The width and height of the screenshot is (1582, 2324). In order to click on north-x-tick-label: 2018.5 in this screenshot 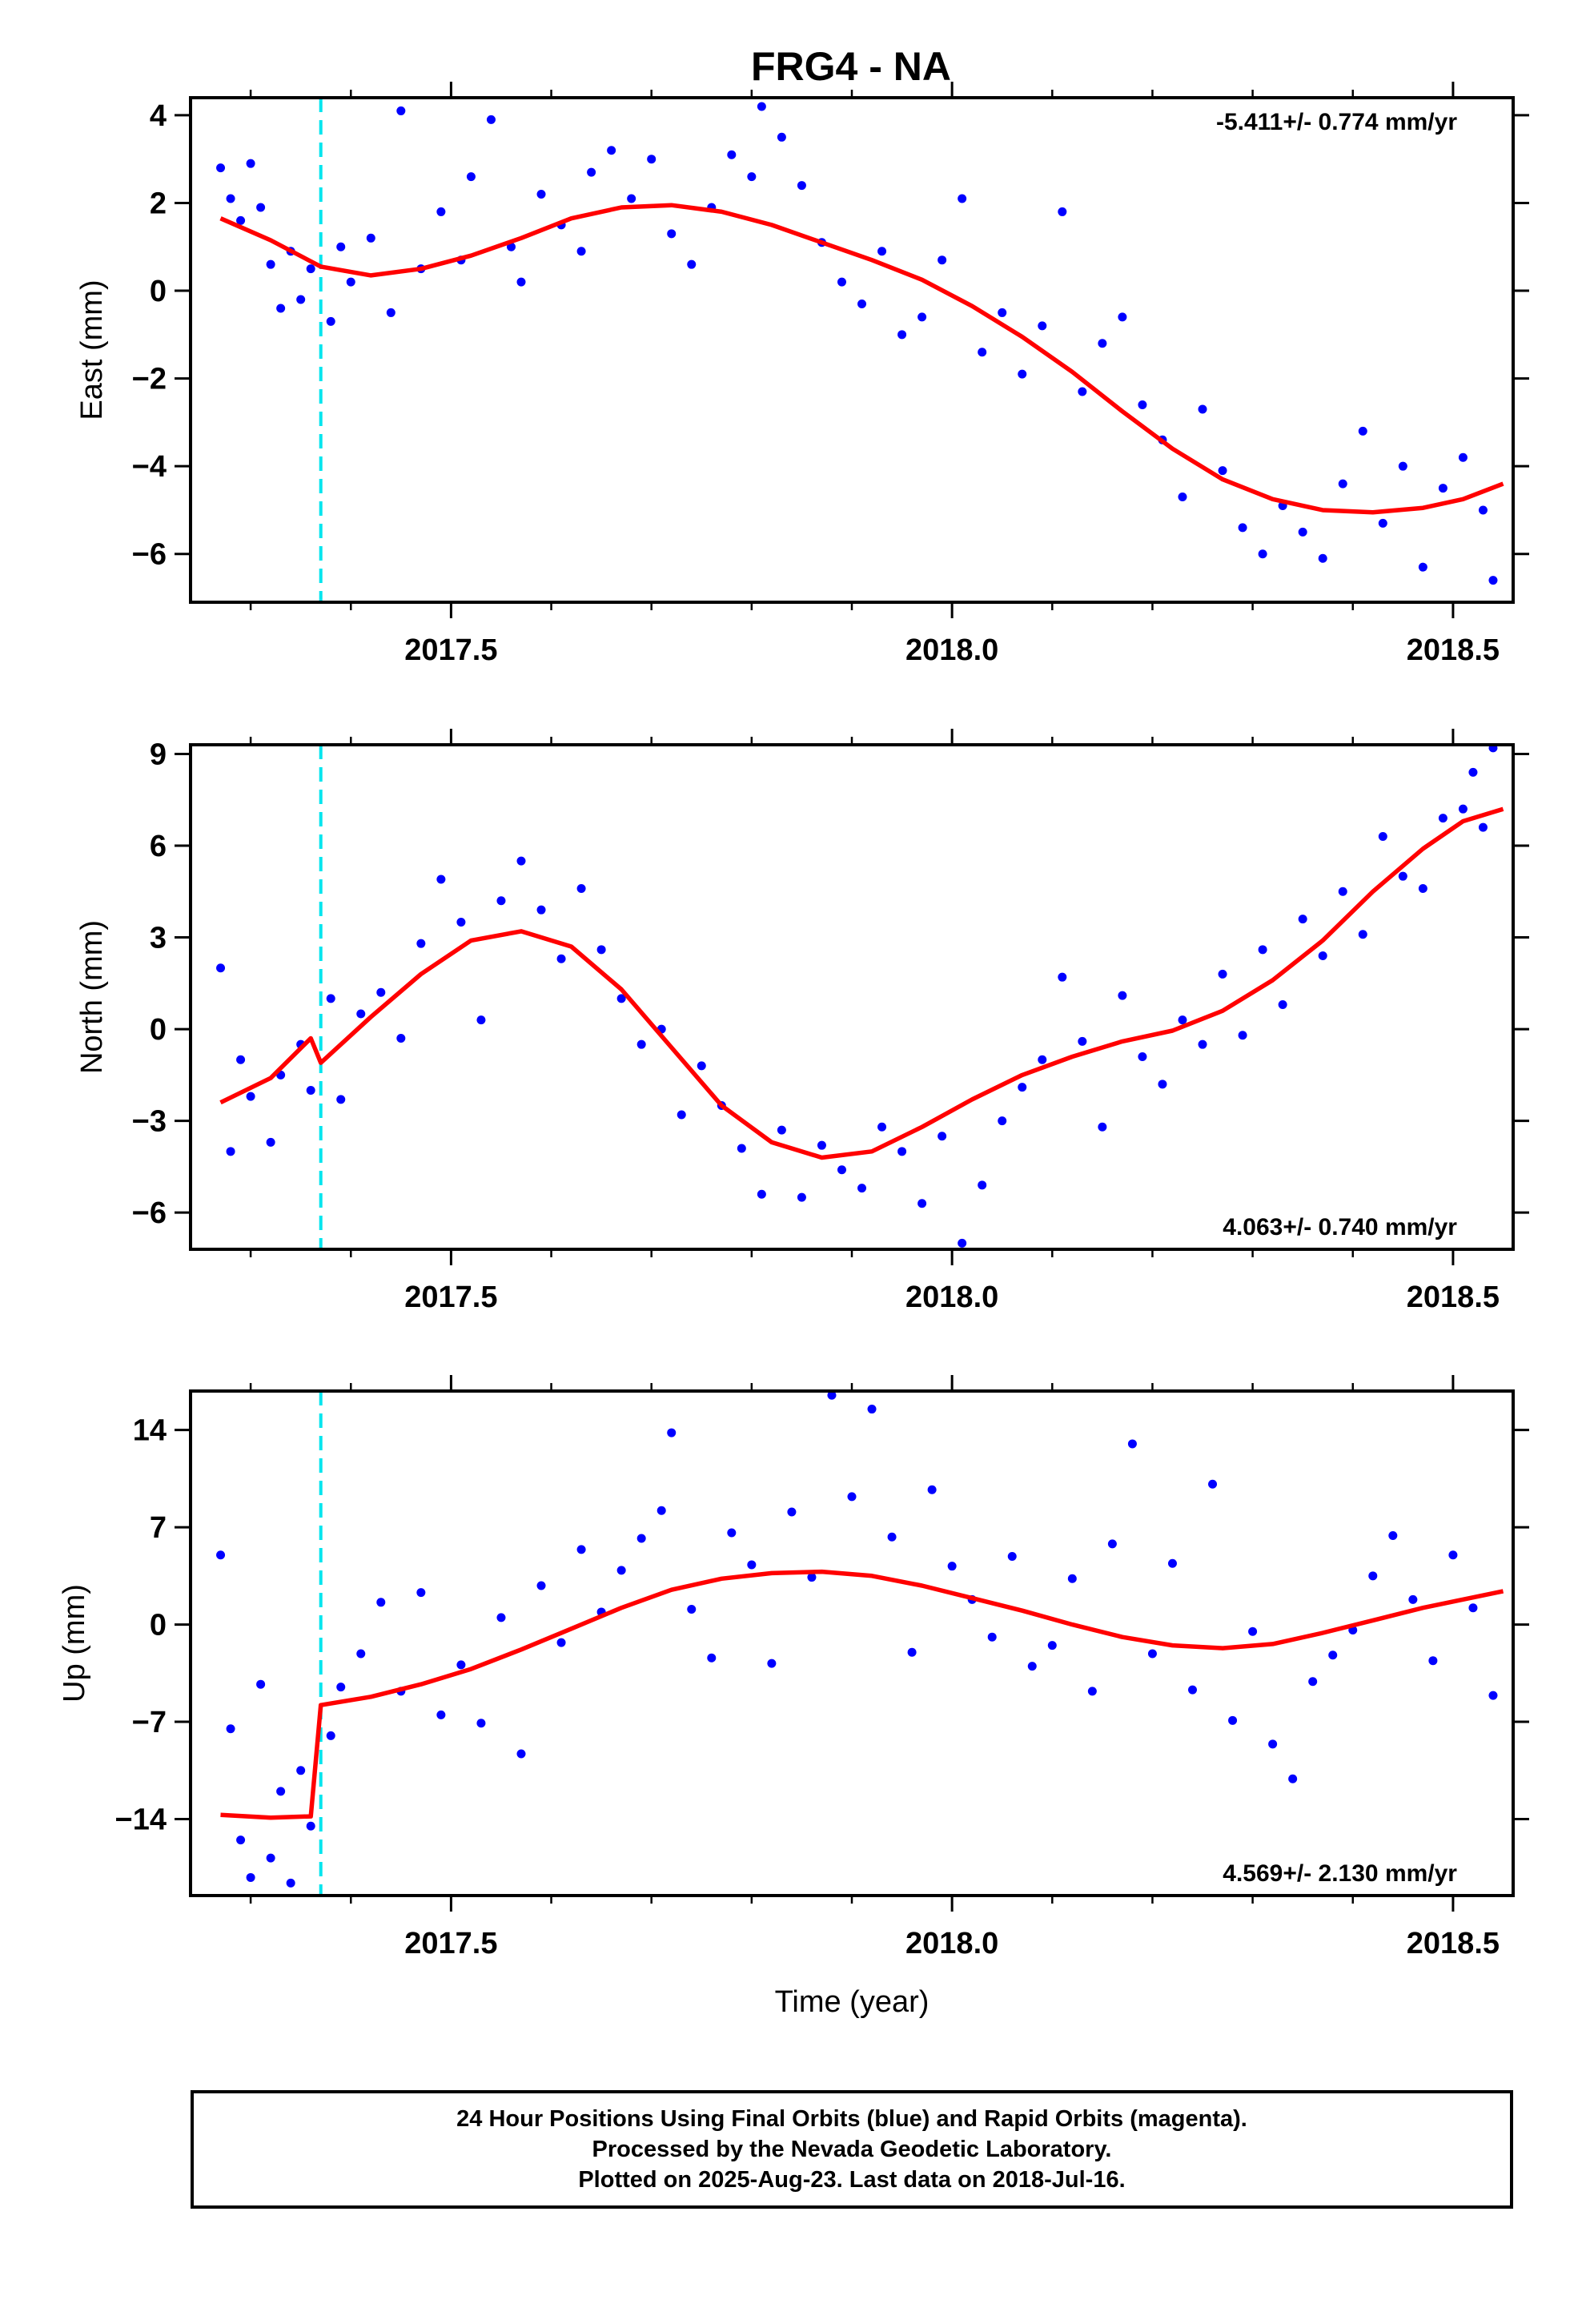, I will do `click(1453, 1297)`.